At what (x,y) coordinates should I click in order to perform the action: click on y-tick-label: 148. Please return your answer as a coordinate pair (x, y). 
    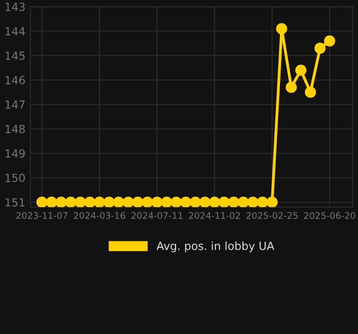
    Looking at the image, I should click on (15, 129).